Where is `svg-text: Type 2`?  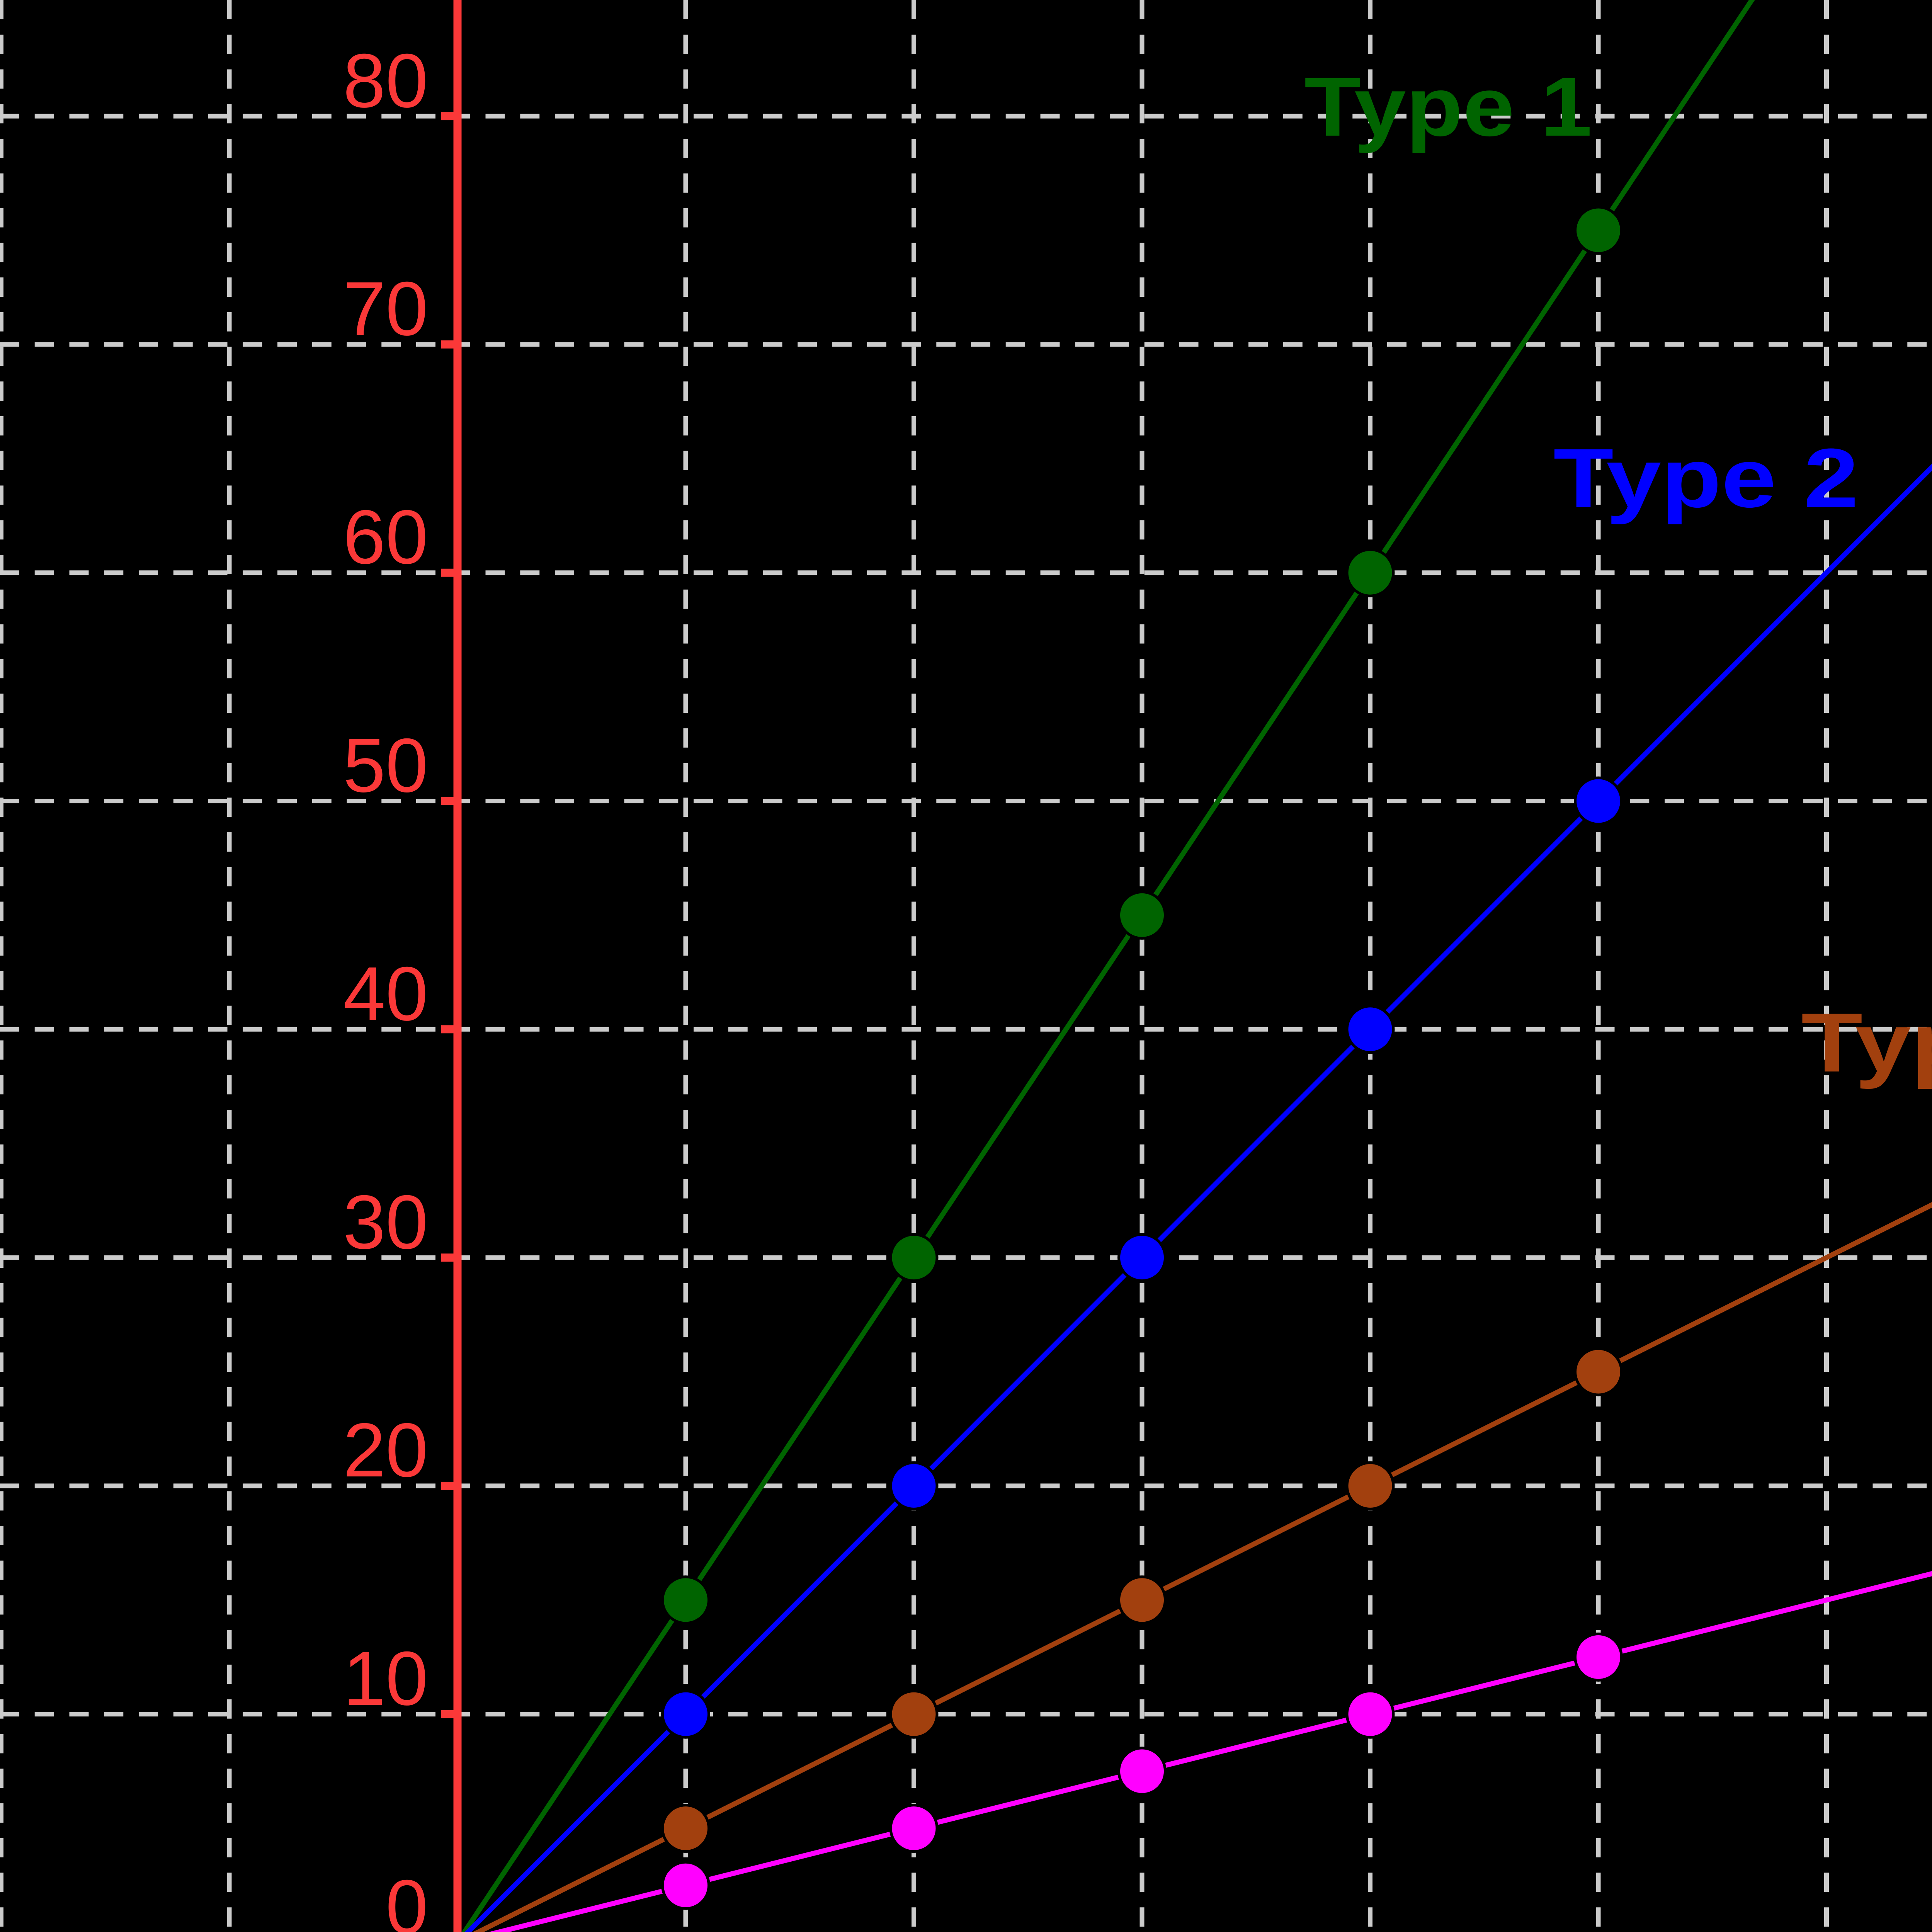 svg-text: Type 2 is located at coordinates (1706, 478).